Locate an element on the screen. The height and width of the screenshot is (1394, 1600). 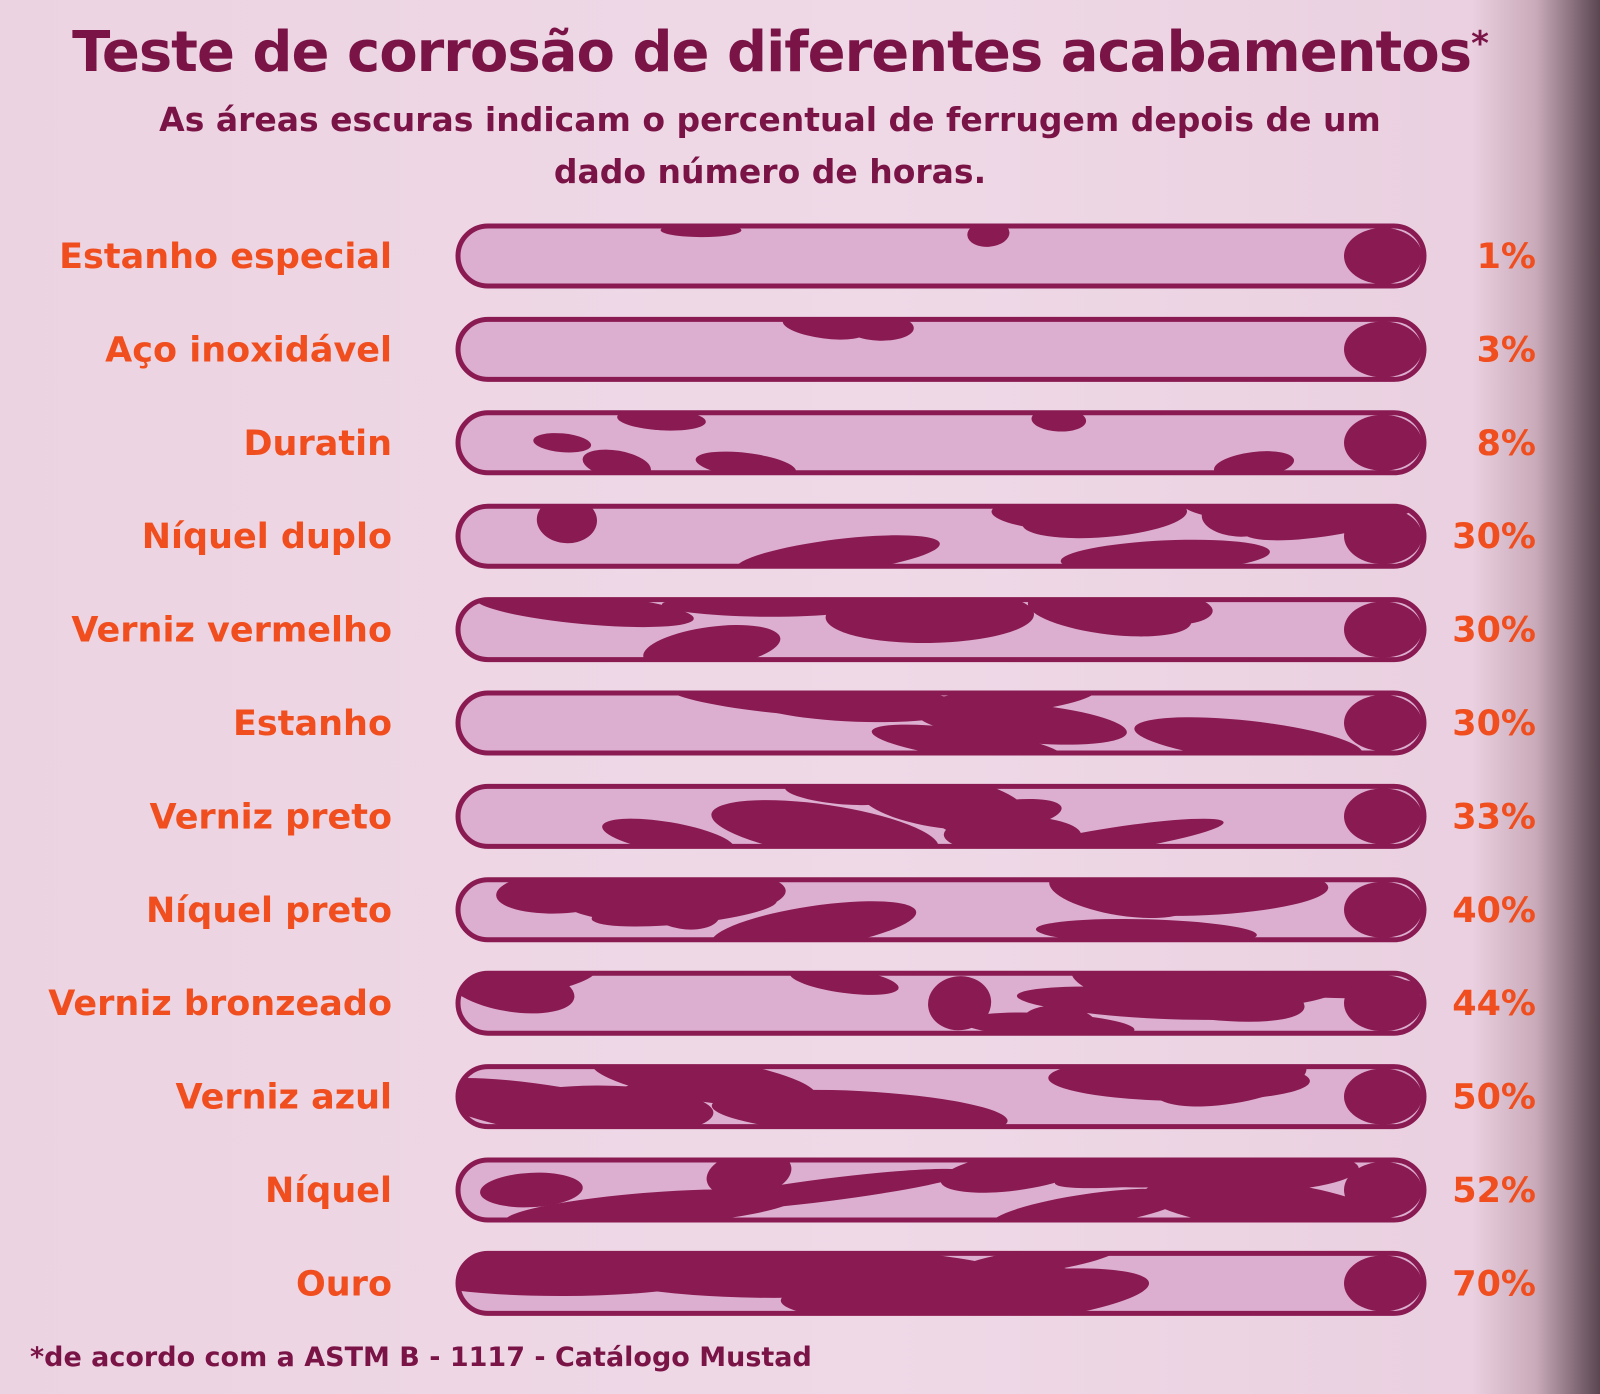
title-footnote-mark: * is located at coordinates (1480, 44).